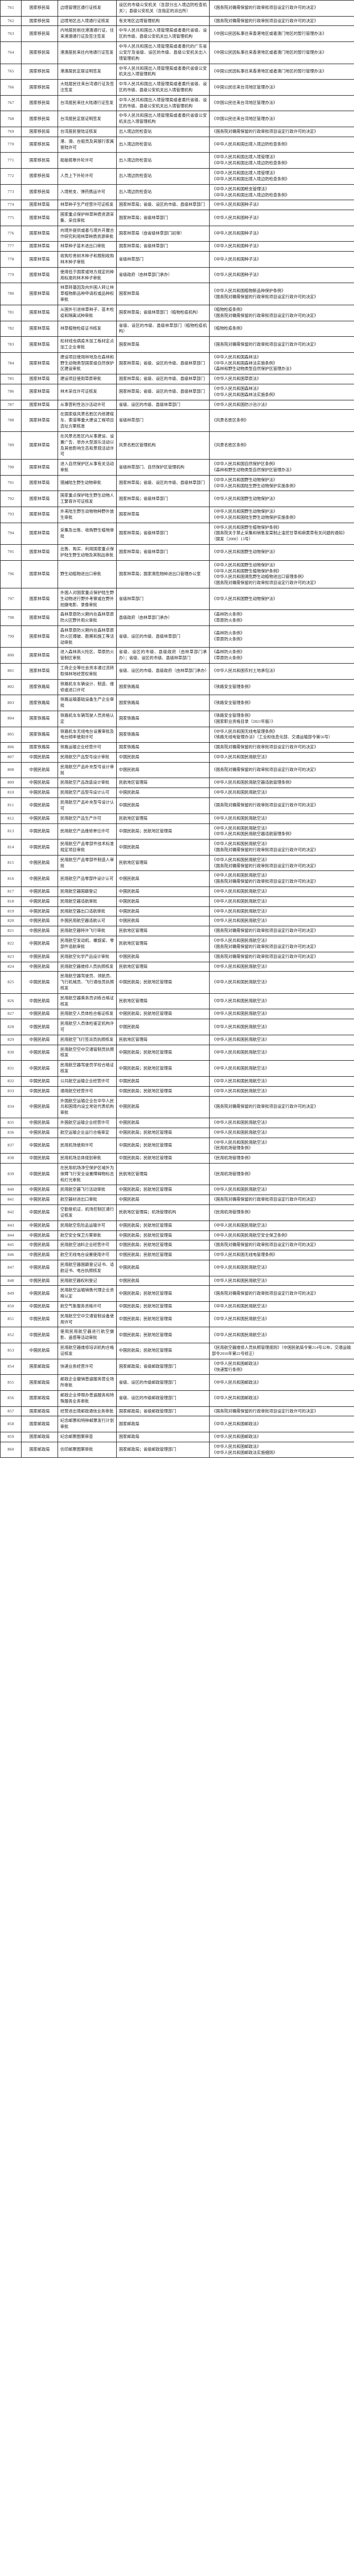 This screenshot has width=354, height=2576. What do you see at coordinates (11, 144) in the screenshot?
I see `row-serial-number: 770` at bounding box center [11, 144].